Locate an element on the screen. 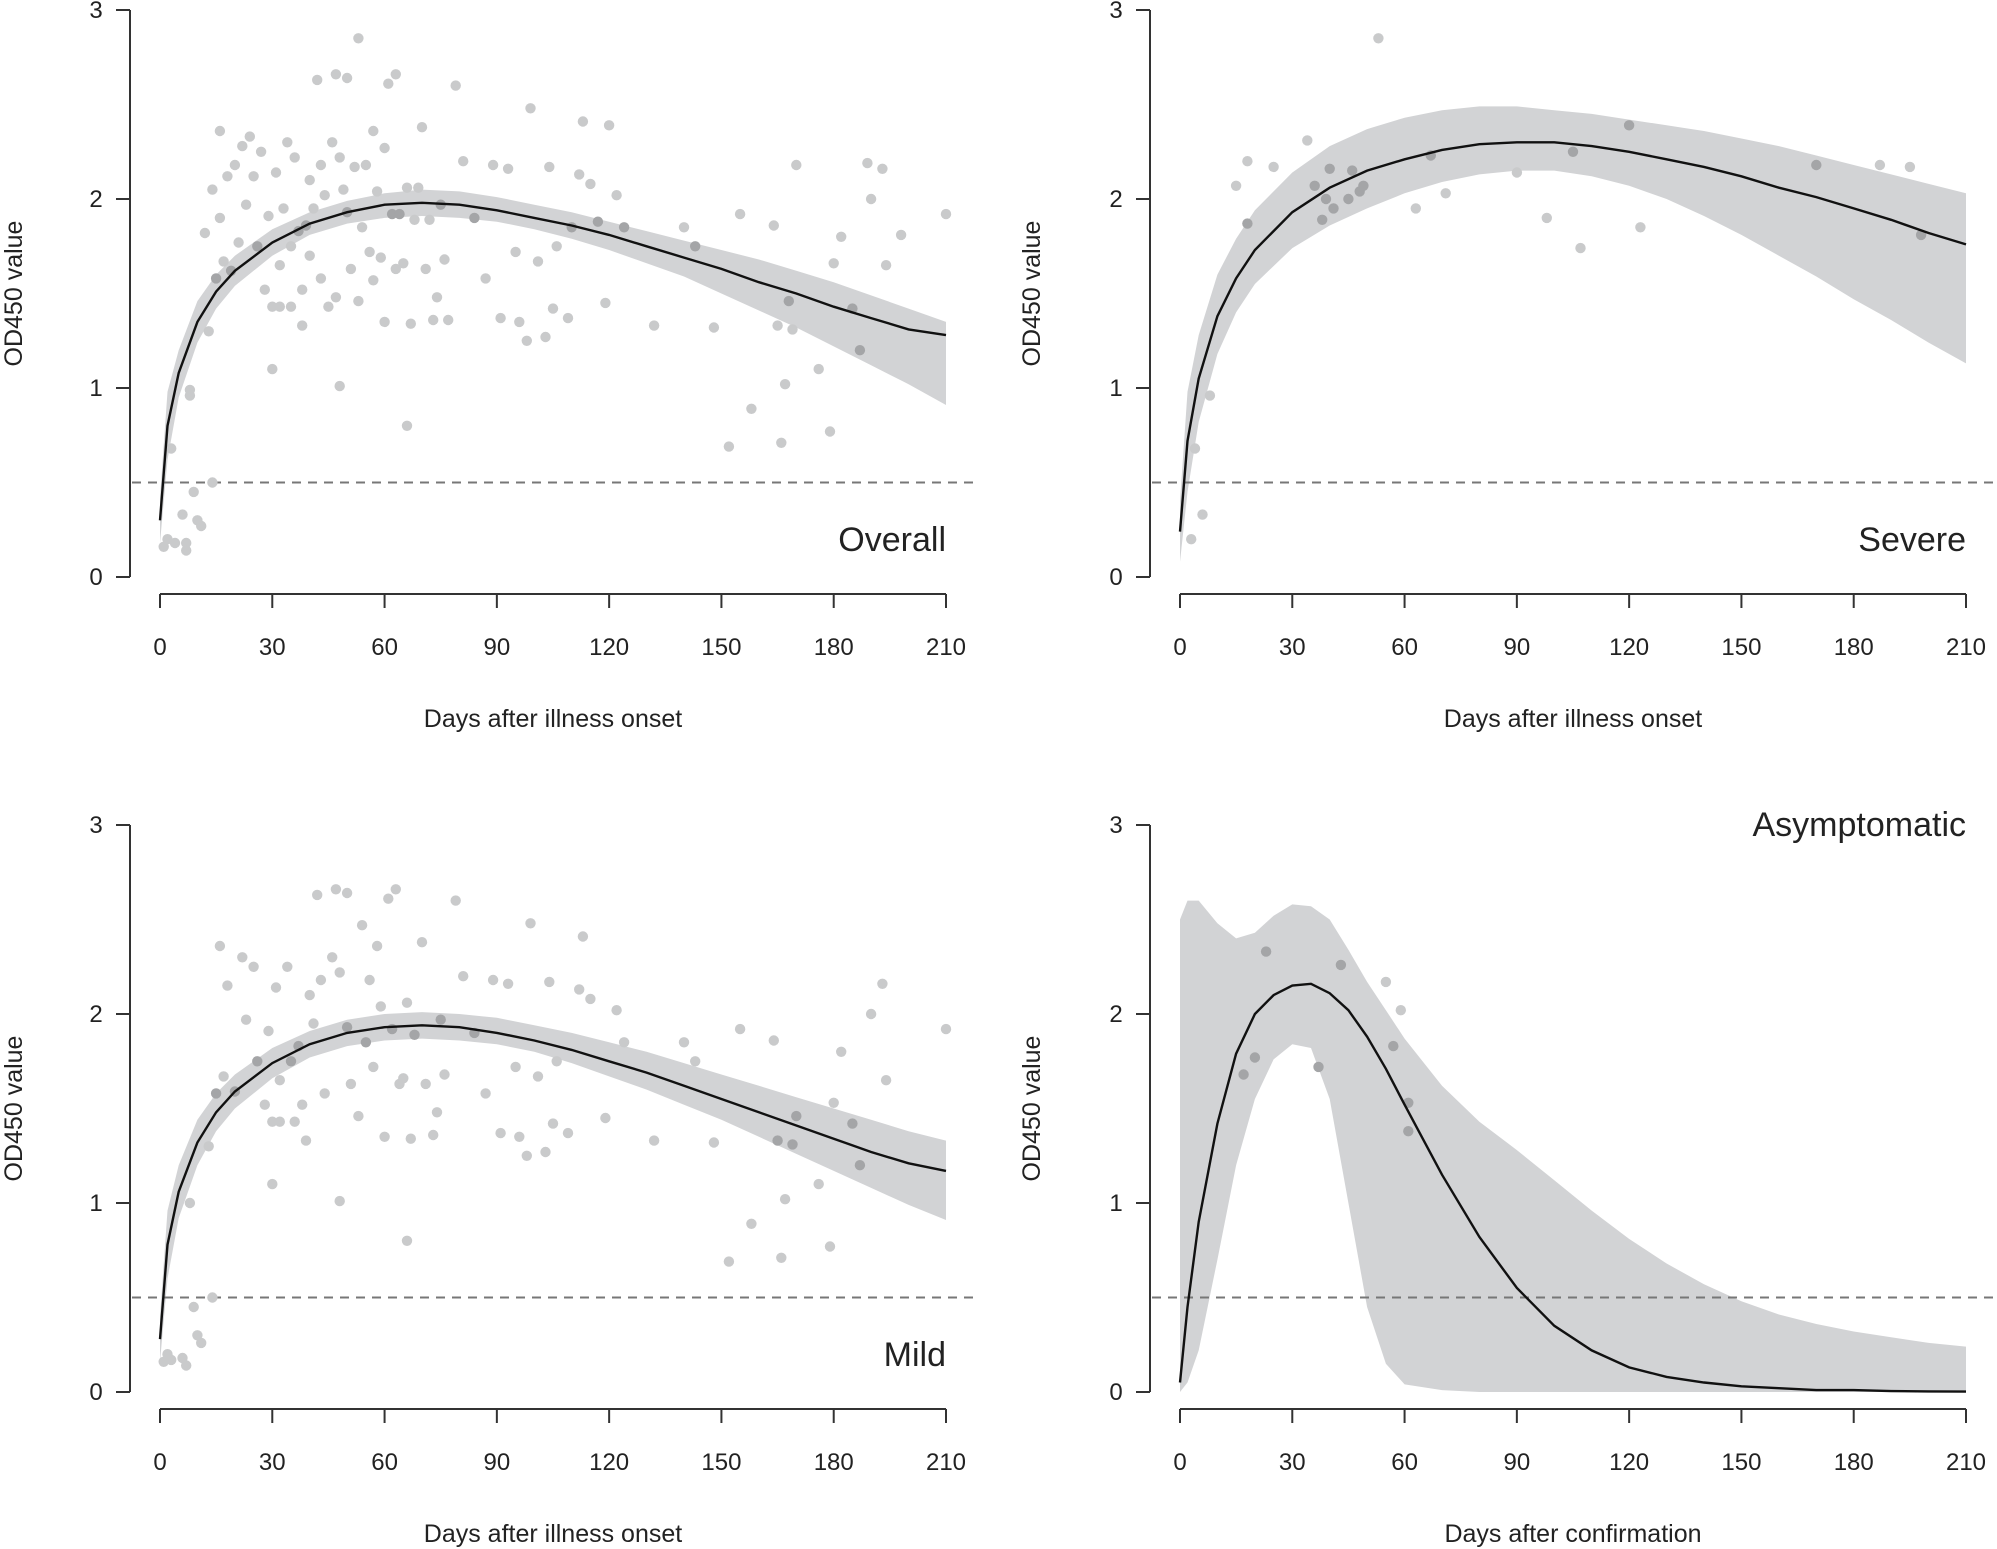  x-tick-label: 180 is located at coordinates (834, 1462).